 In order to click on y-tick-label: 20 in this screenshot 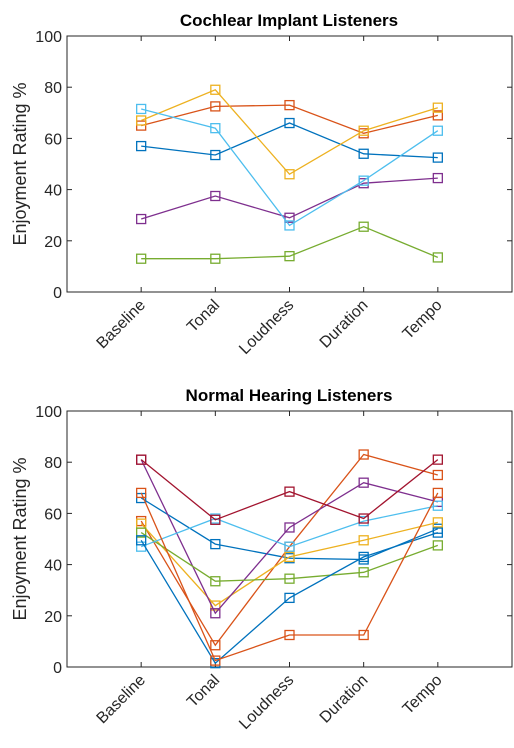, I will do `click(53, 617)`.